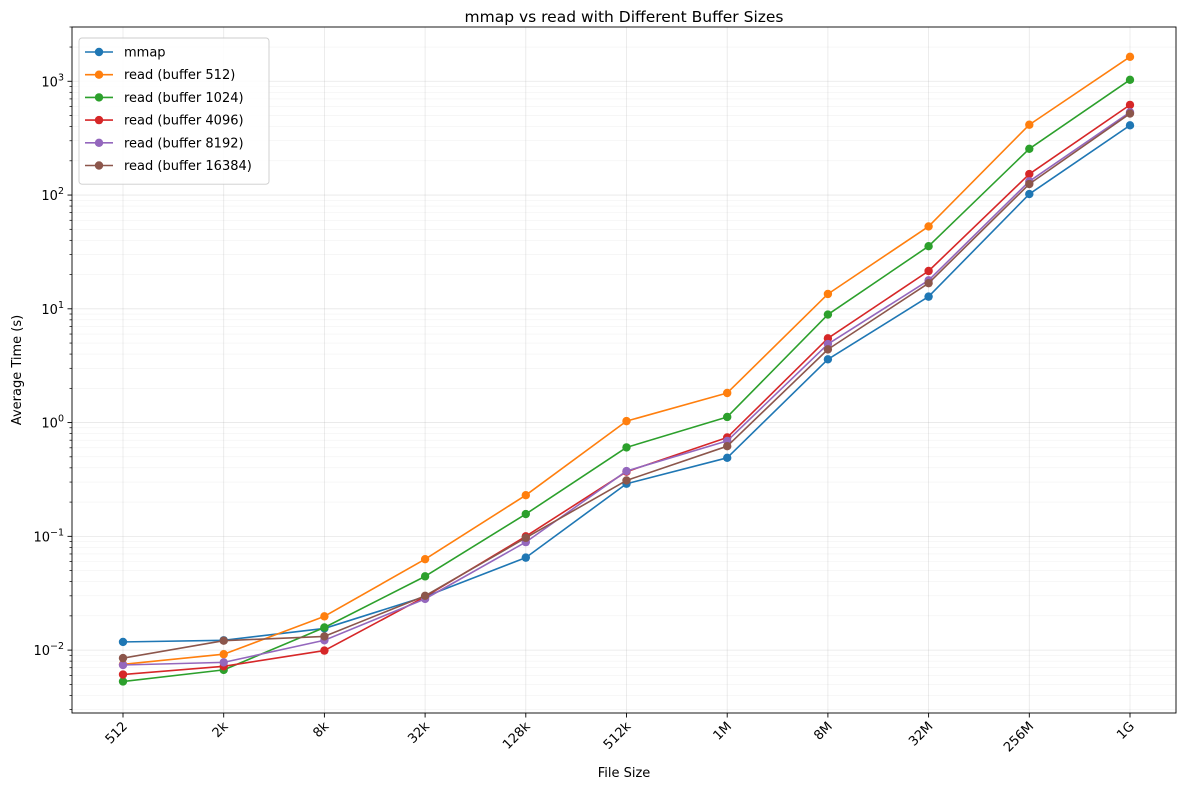 This screenshot has width=1189, height=790. I want to click on x-tick-label: 2k, so click(221, 730).